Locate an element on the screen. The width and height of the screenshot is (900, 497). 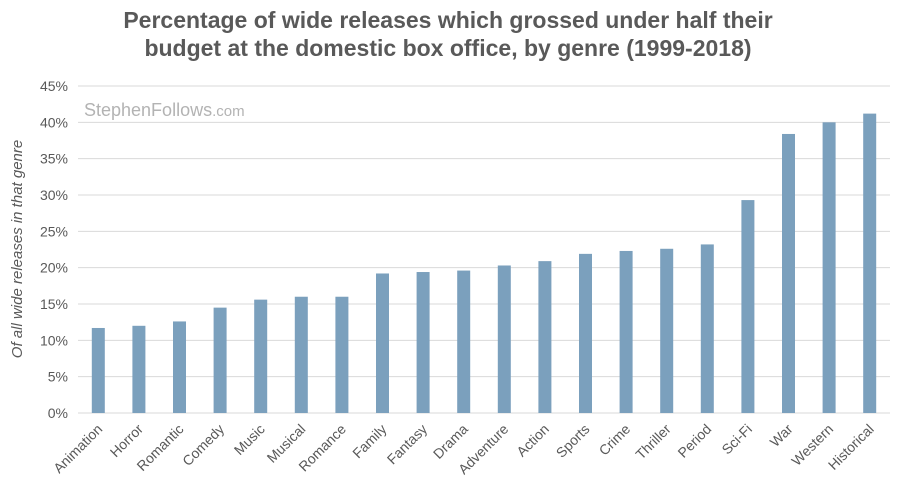
y-tick-label: 15% is located at coordinates (54, 304).